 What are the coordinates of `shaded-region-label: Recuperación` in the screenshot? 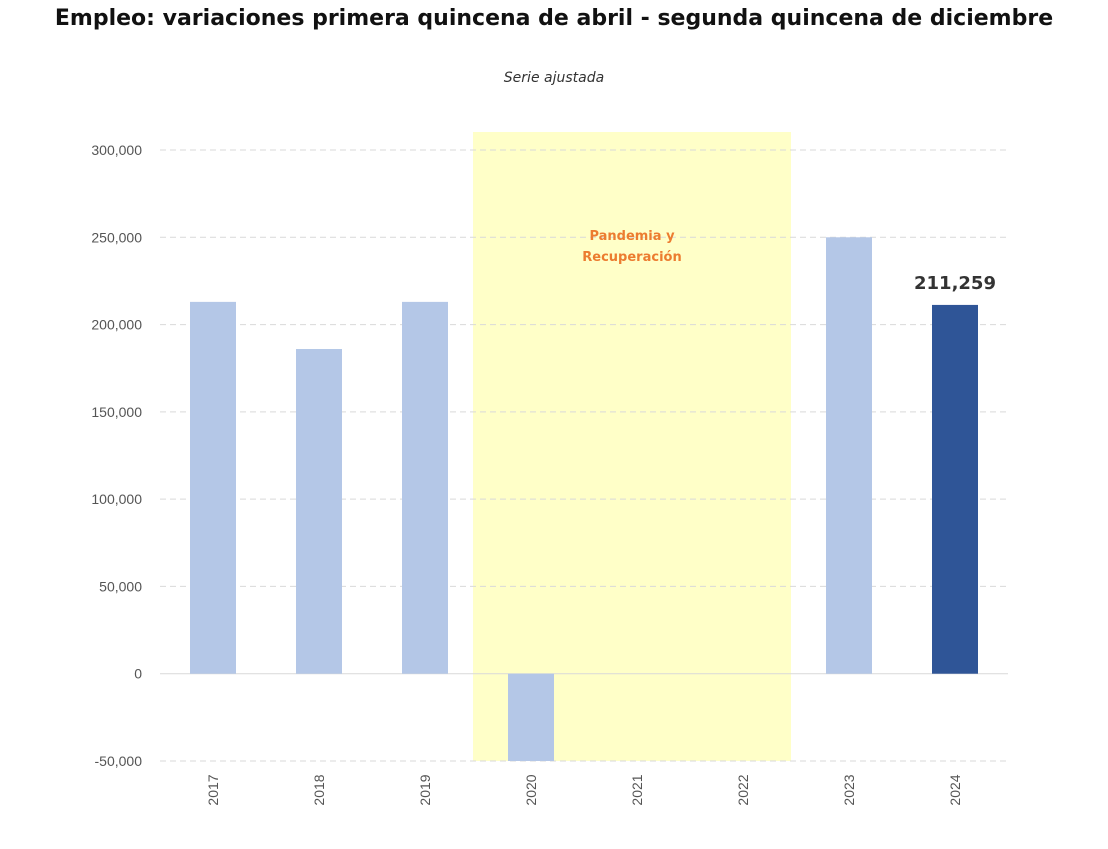 It's located at (631, 257).